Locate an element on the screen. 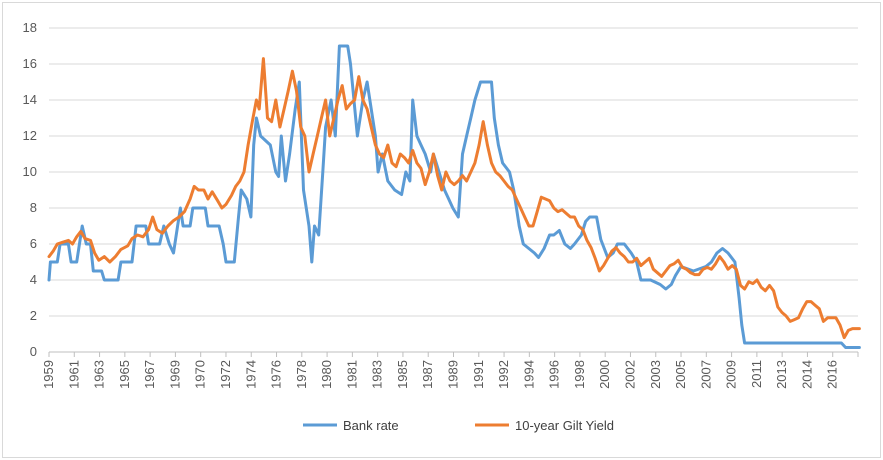 The image size is (883, 460). x-tick-label: 1969 is located at coordinates (174, 374).